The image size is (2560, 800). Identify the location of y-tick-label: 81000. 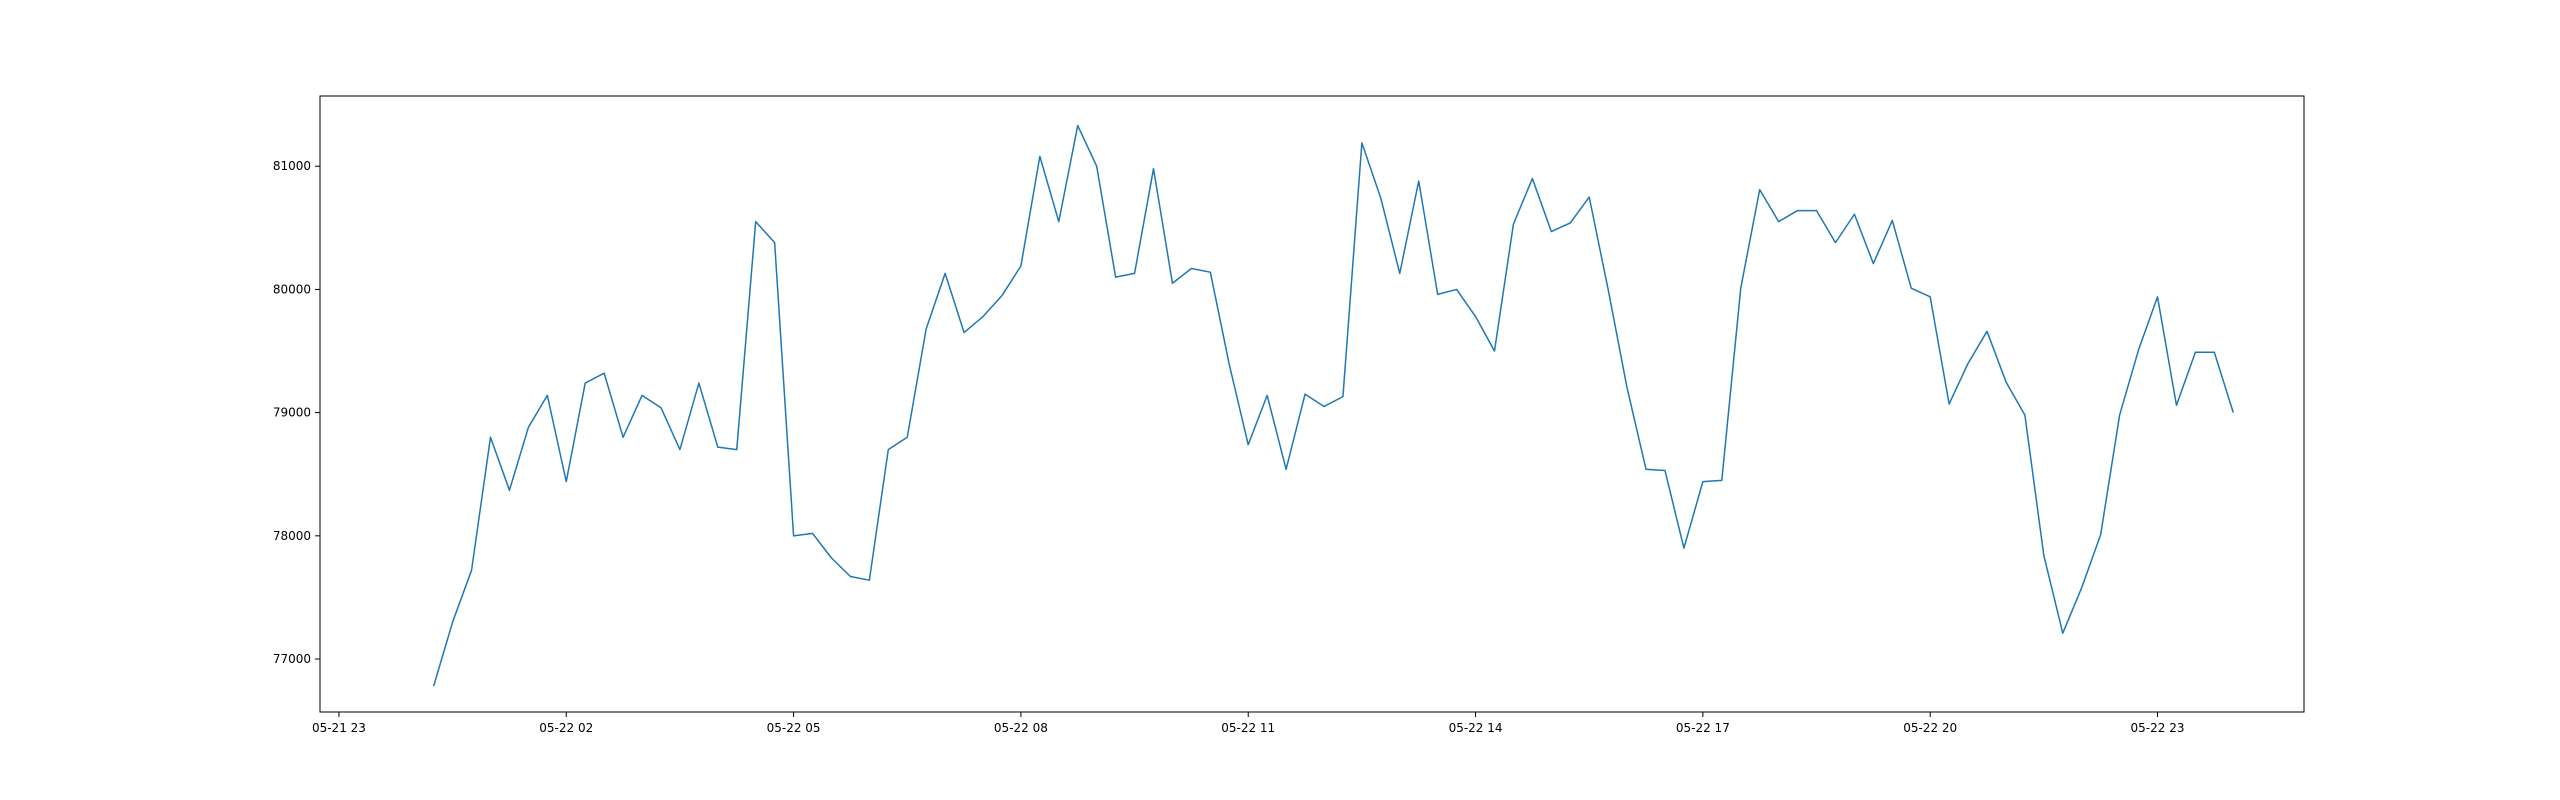
(292, 166).